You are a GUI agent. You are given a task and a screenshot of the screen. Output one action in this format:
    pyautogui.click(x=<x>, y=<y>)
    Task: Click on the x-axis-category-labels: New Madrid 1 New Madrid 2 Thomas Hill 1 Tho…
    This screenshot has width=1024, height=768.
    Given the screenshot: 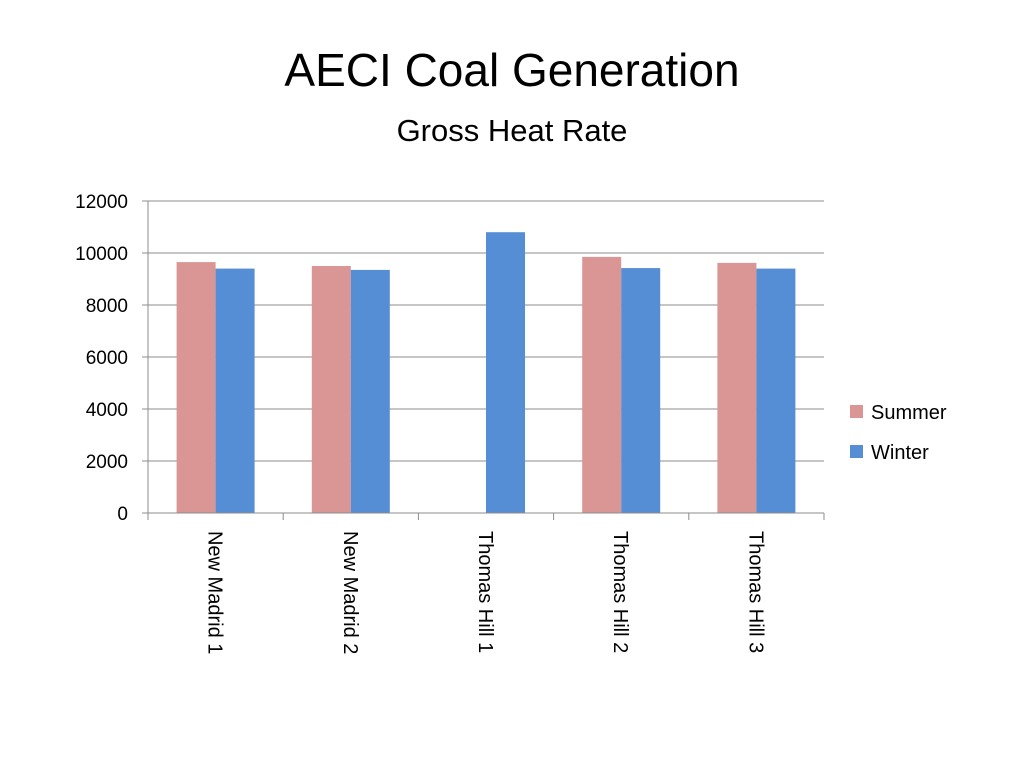 What is the action you would take?
    pyautogui.click(x=485, y=592)
    